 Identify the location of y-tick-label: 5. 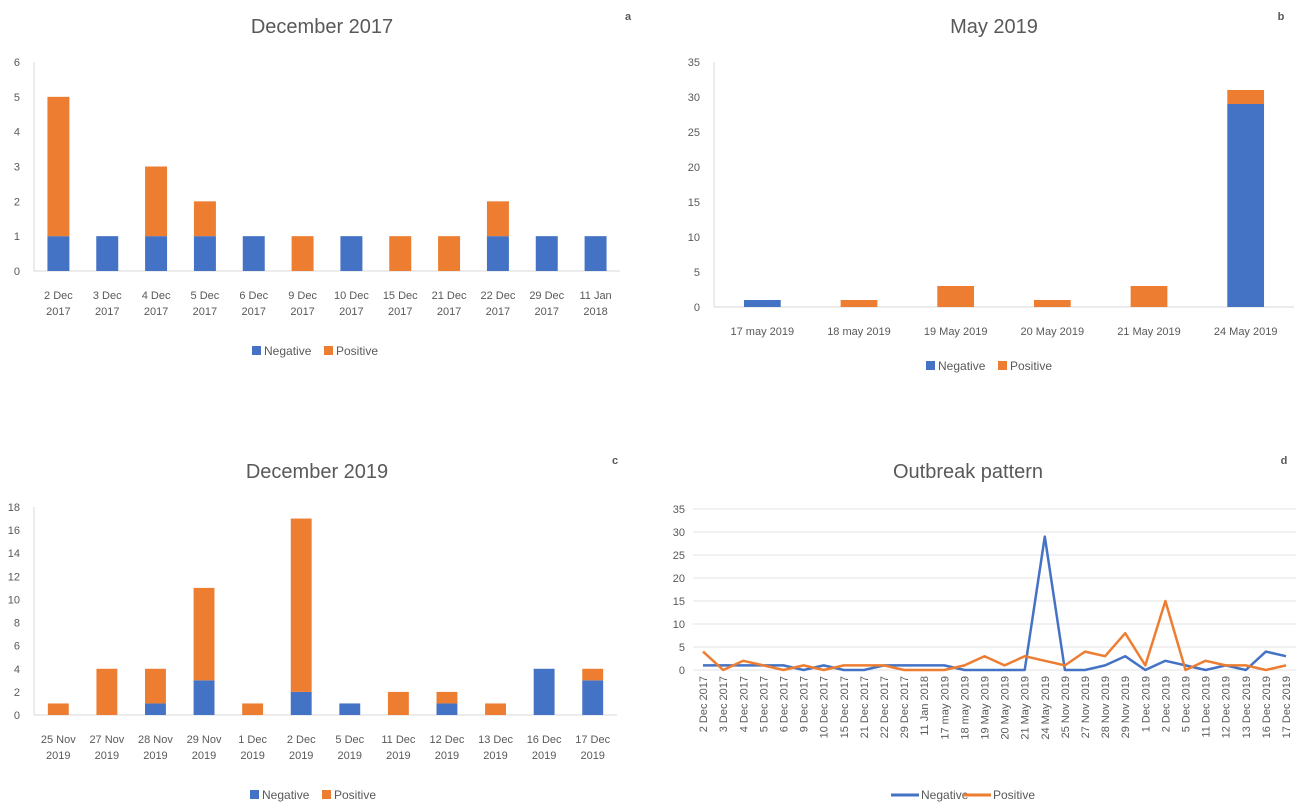
(17, 98).